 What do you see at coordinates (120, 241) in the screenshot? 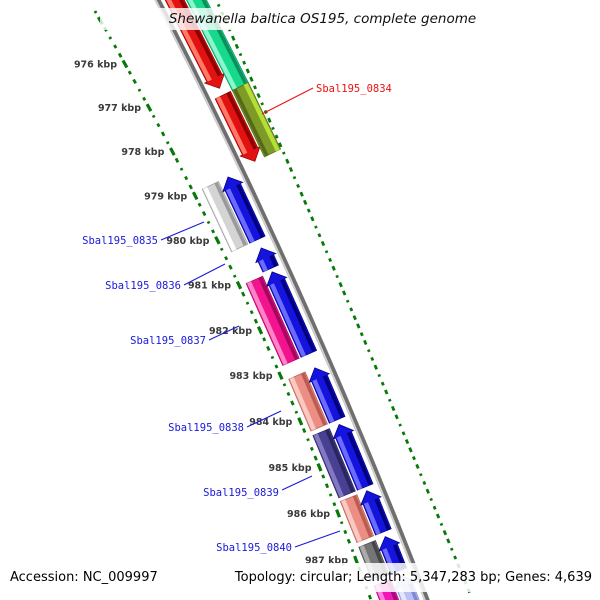
I see `gene-label-Sbal195_0835: Sbal195_0835` at bounding box center [120, 241].